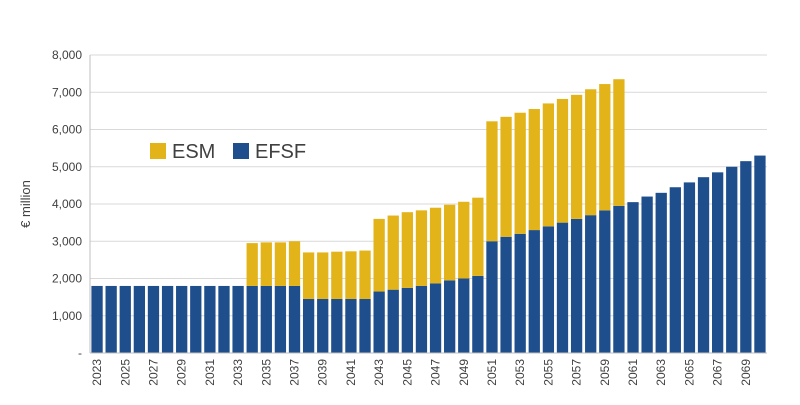 The image size is (800, 405). Describe the element at coordinates (67, 204) in the screenshot. I see `y-tick-label: 4,000` at that location.